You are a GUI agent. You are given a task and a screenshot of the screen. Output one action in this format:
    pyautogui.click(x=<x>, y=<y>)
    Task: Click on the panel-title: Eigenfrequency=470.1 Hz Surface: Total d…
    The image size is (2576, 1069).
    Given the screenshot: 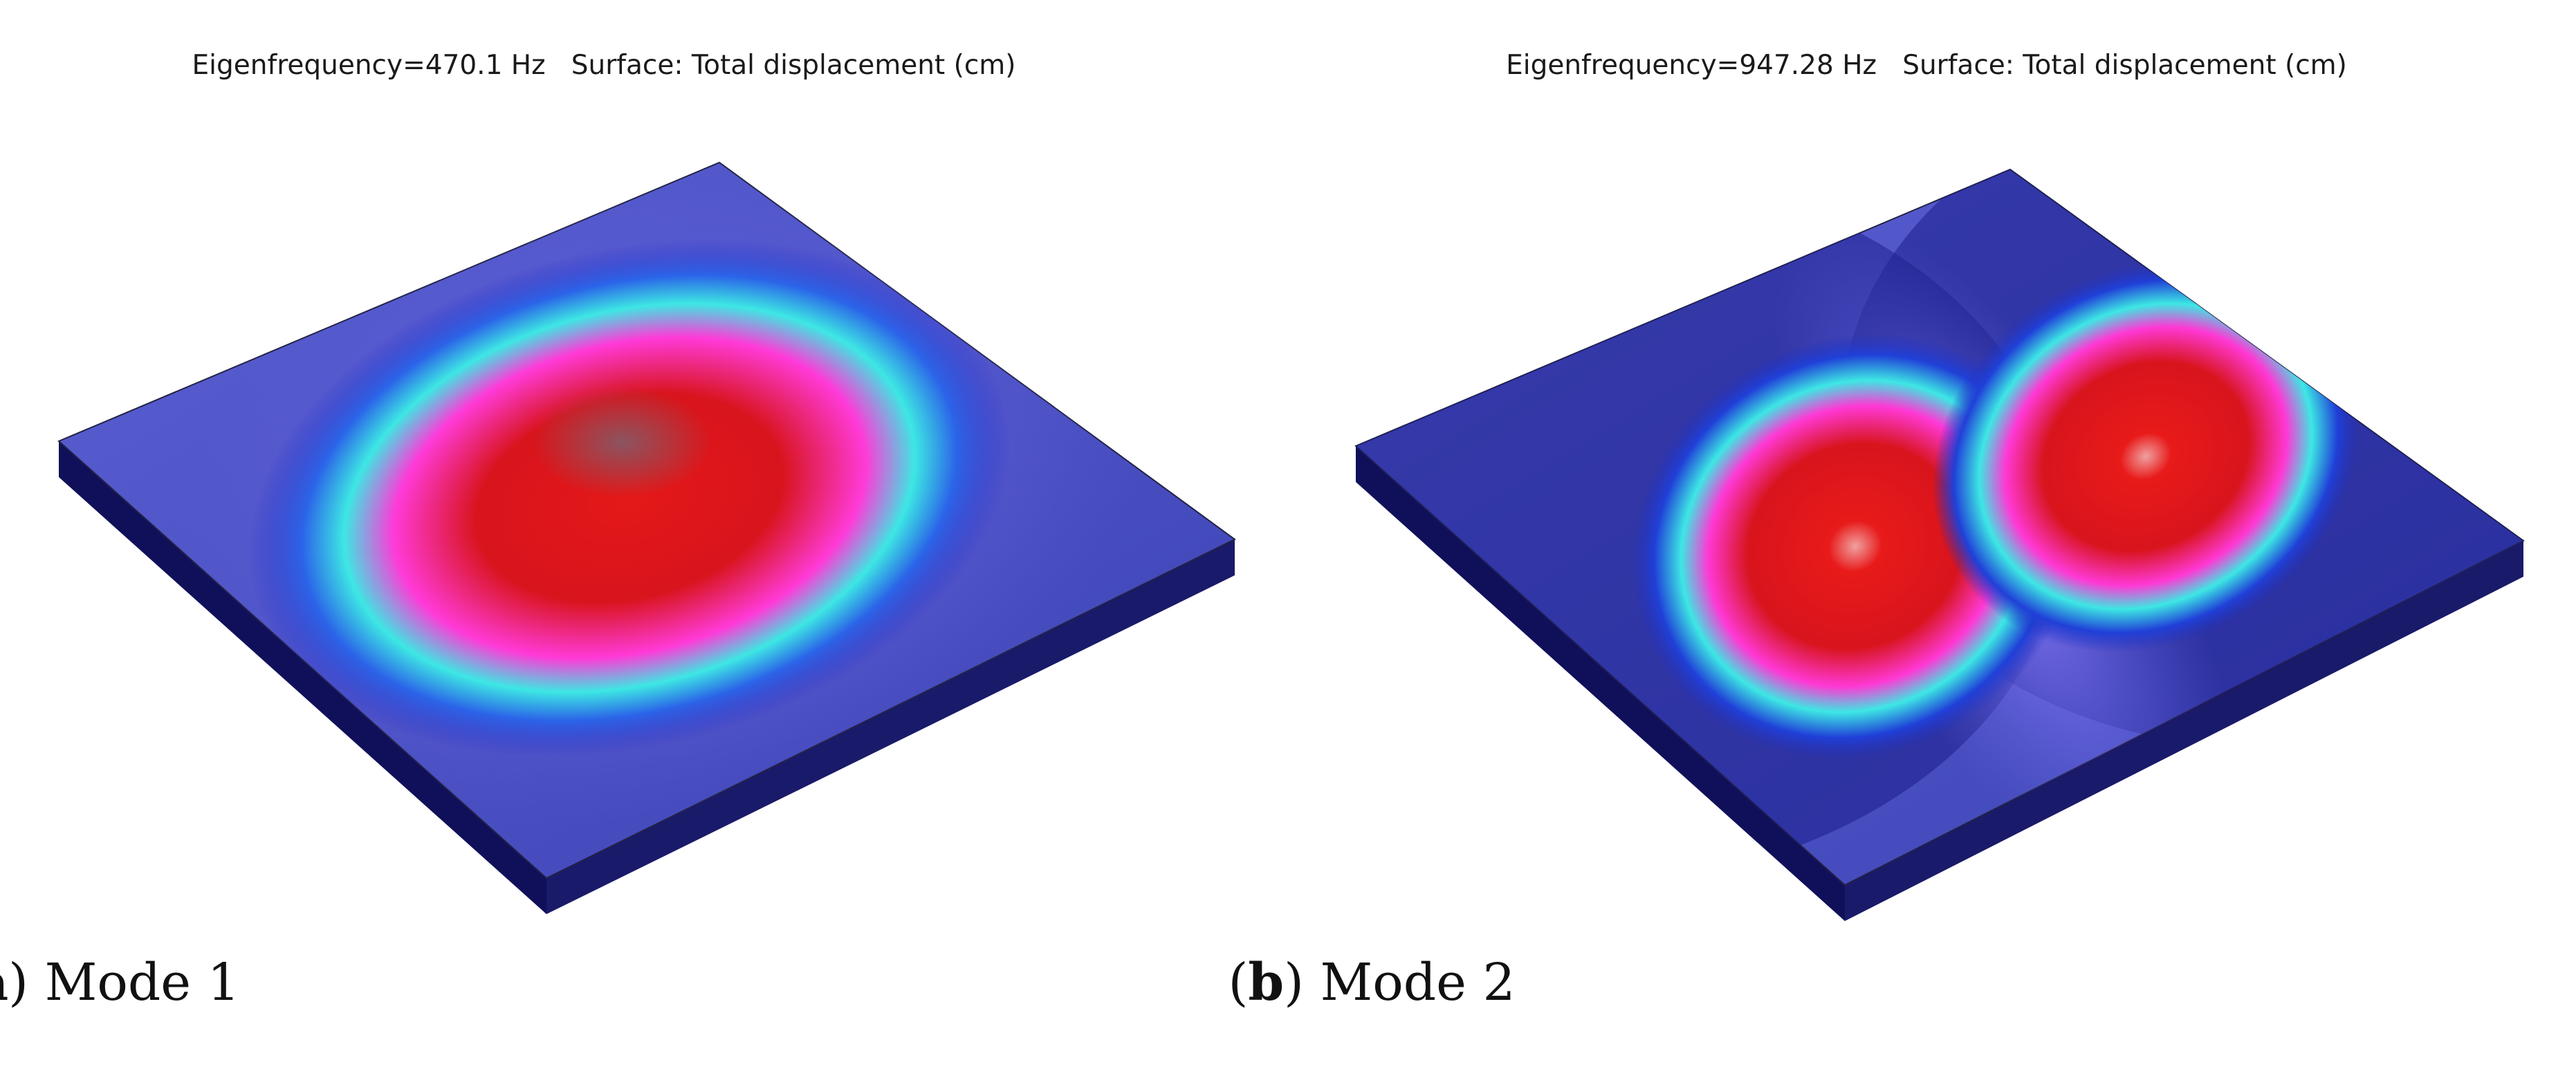 What is the action you would take?
    pyautogui.click(x=604, y=65)
    